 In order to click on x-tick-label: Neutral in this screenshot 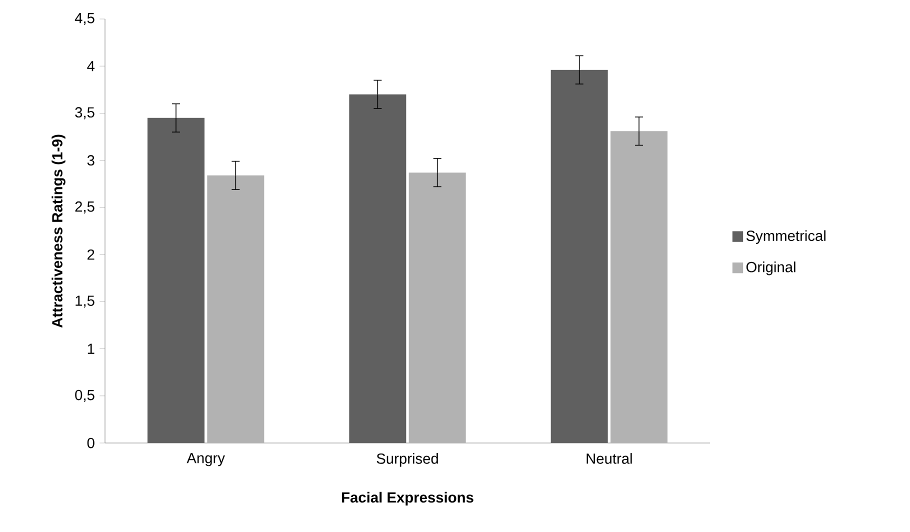, I will do `click(609, 458)`.